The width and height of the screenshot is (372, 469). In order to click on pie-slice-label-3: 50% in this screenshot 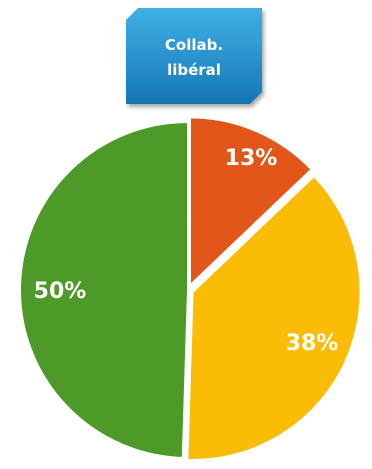, I will do `click(60, 291)`.